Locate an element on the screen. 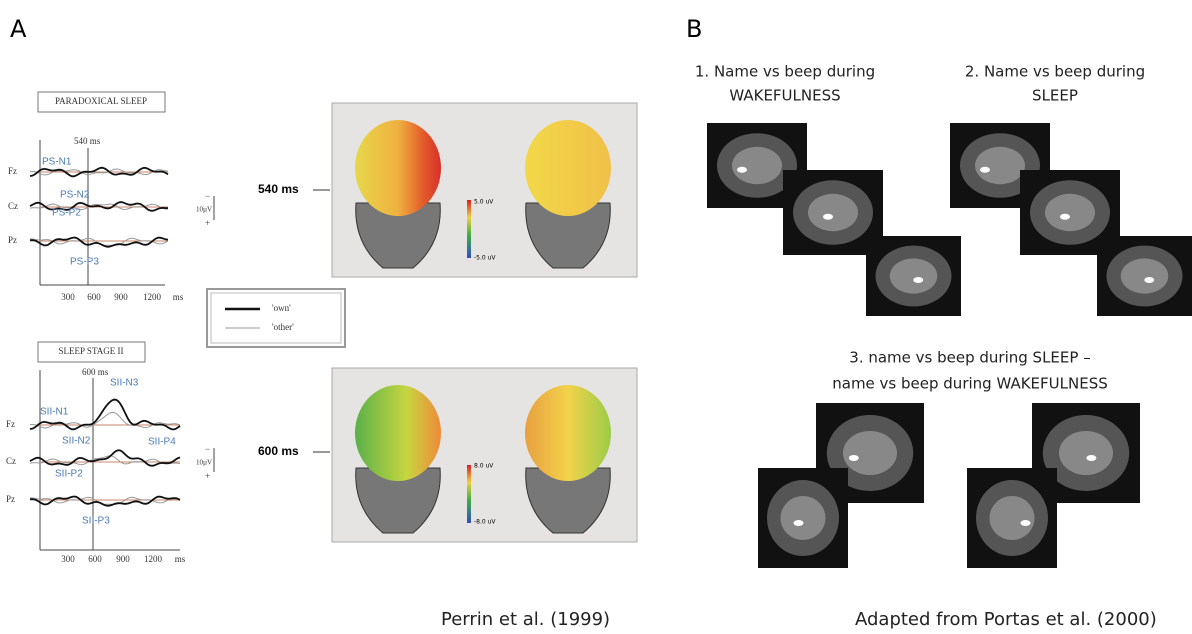 The width and height of the screenshot is (1192, 634). component: SII-P4 is located at coordinates (162, 442).